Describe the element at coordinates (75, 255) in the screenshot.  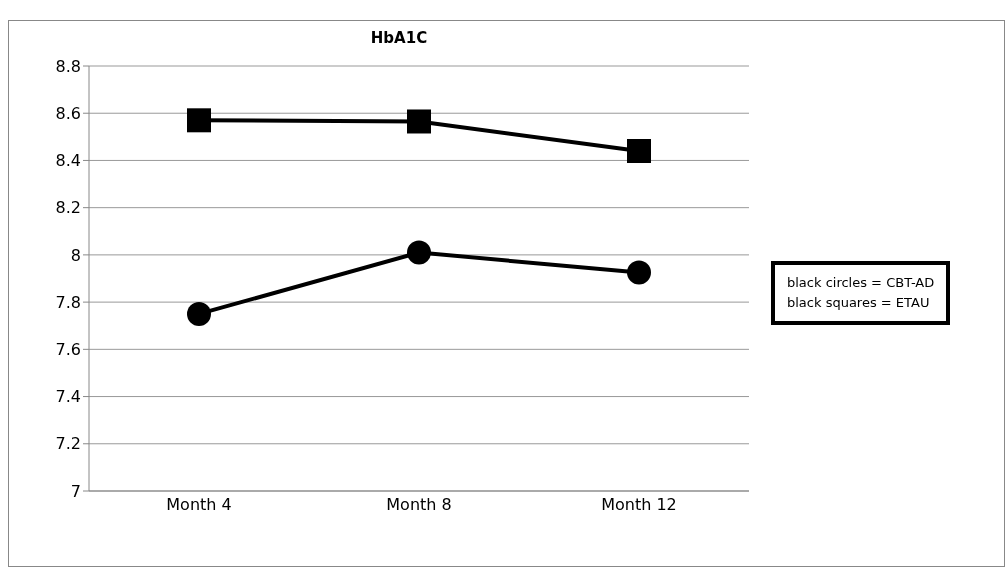
I see `y-tick-label: 8` at that location.